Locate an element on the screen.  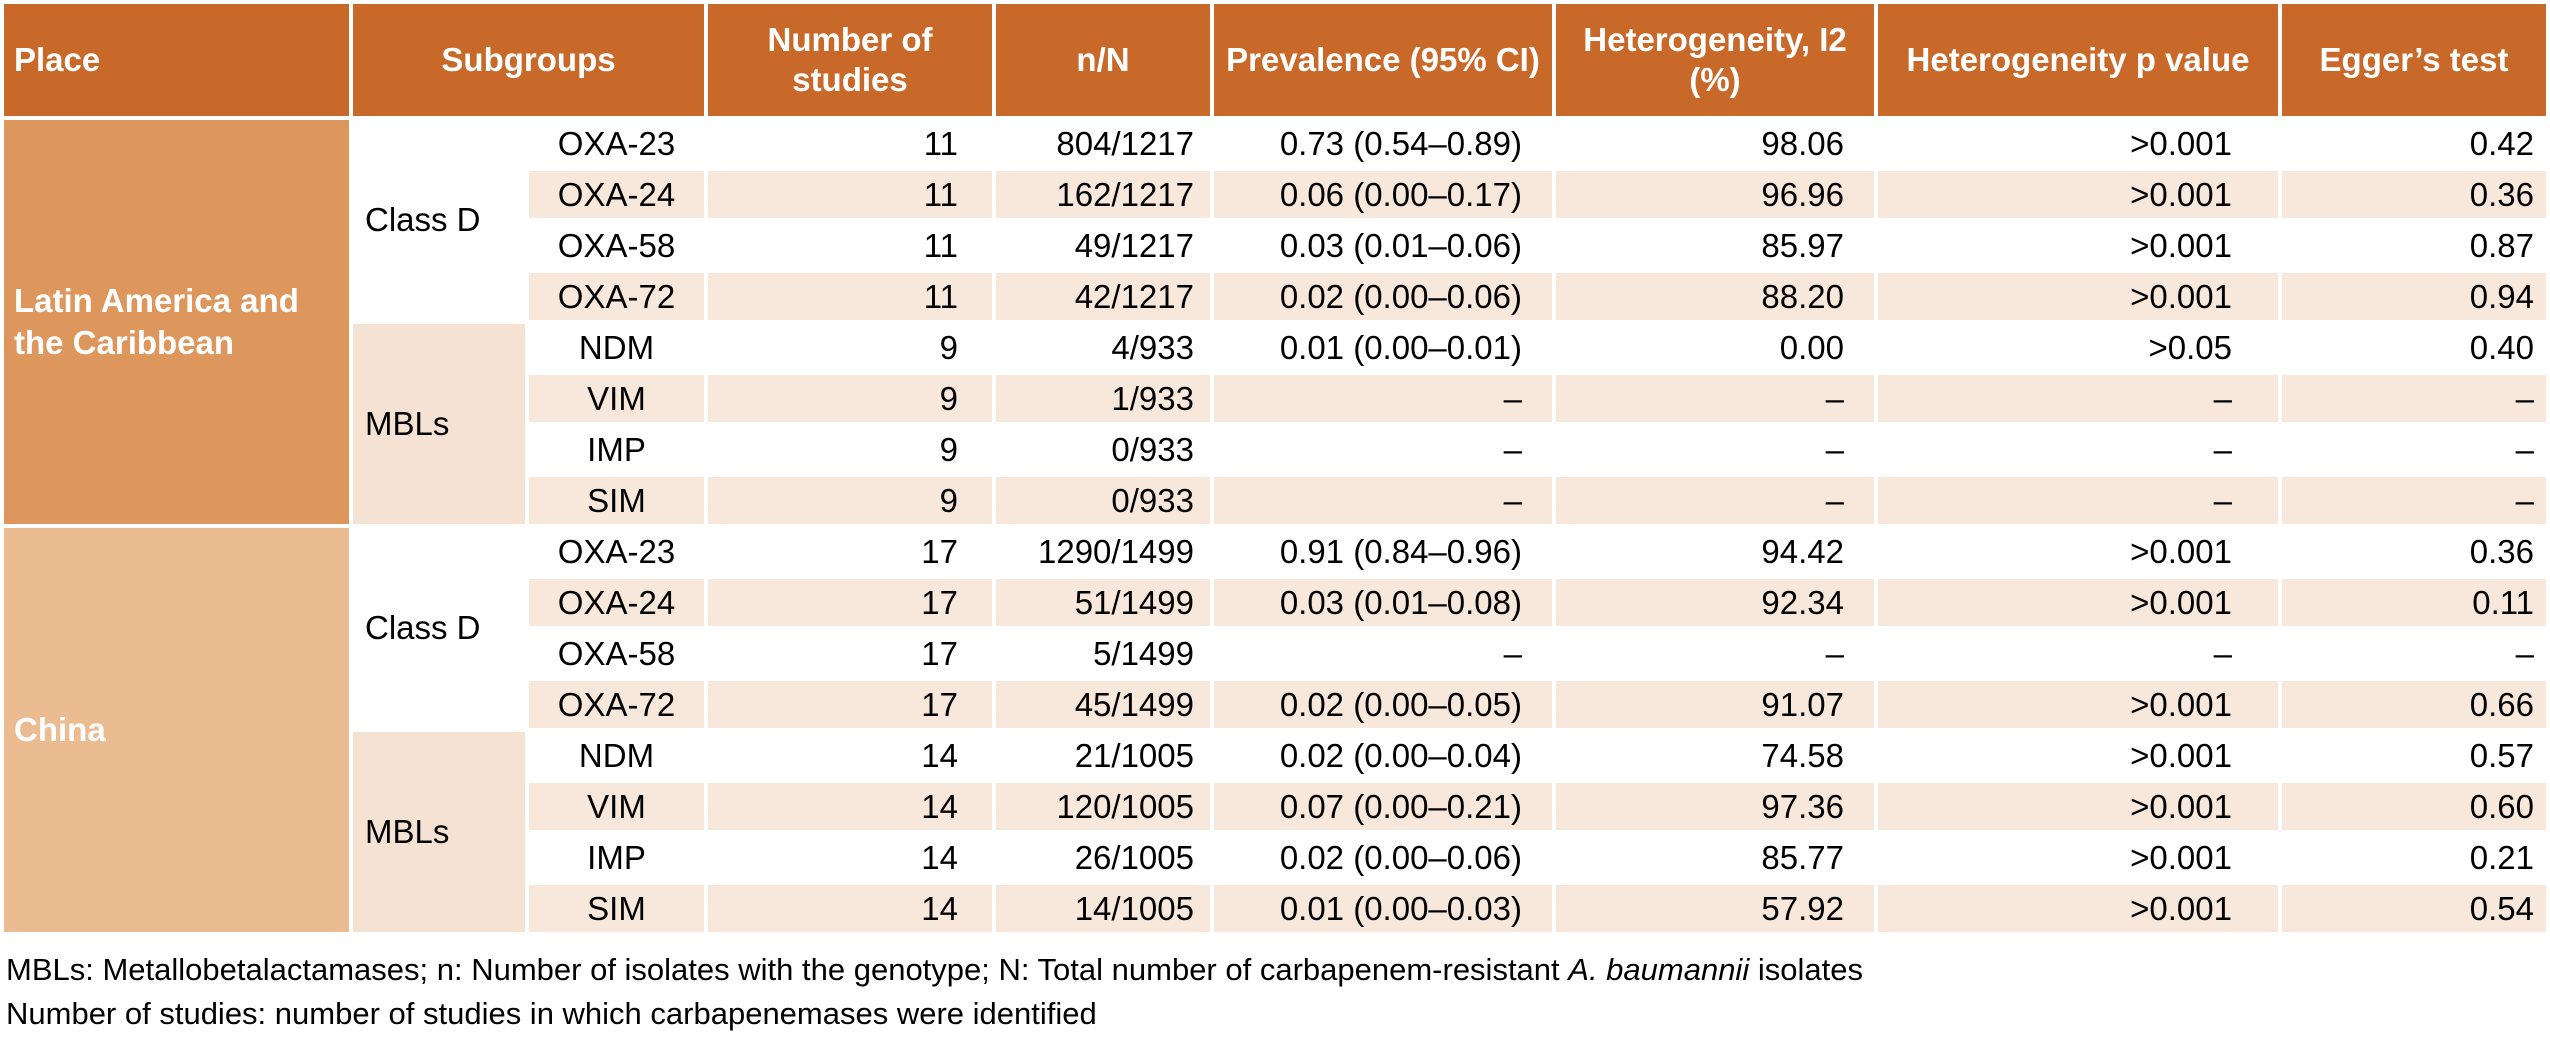
heterogeneity-cell: 85.97 is located at coordinates (1715, 245).